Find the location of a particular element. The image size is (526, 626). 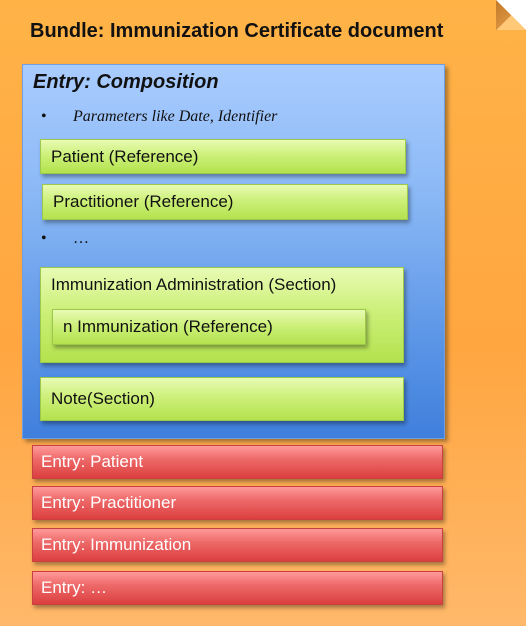

entry-immunization: Entry: Immunization is located at coordinates (237, 545).